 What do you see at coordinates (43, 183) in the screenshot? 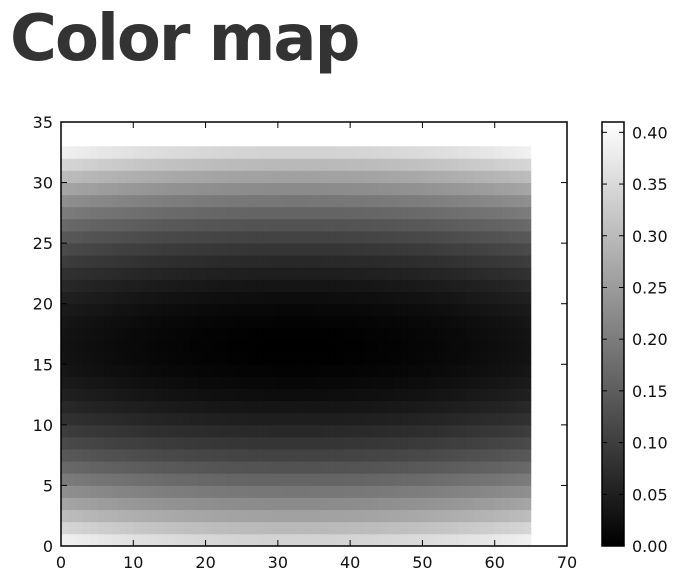
I see `y-tick-label: 30` at bounding box center [43, 183].